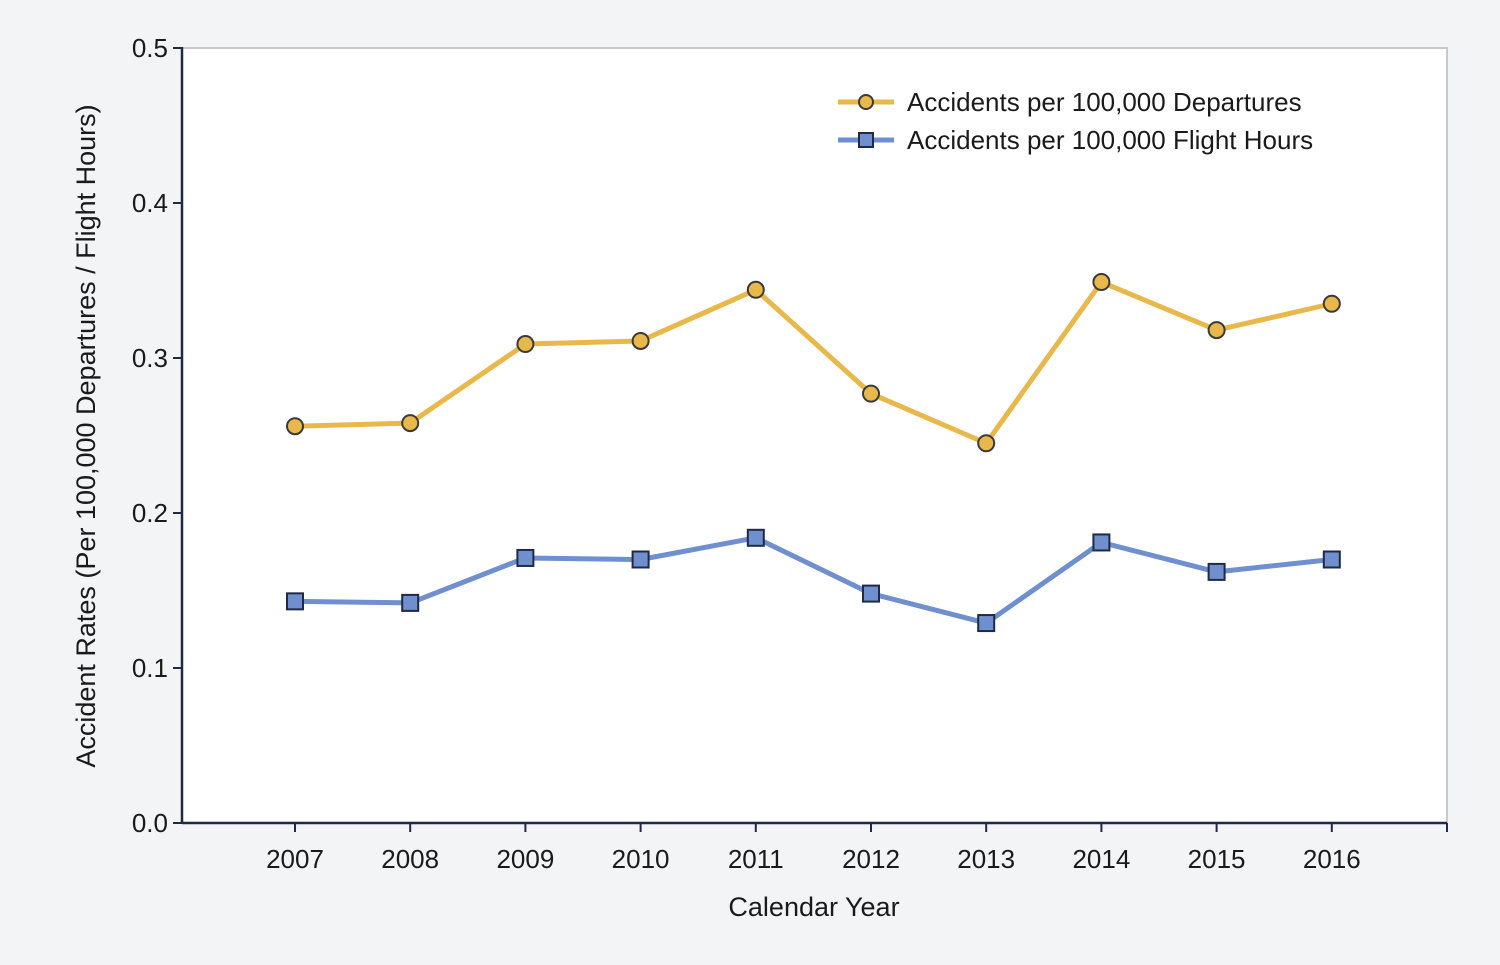  Describe the element at coordinates (1104, 102) in the screenshot. I see `legend-label: Accidents per 100,000 Departures` at that location.